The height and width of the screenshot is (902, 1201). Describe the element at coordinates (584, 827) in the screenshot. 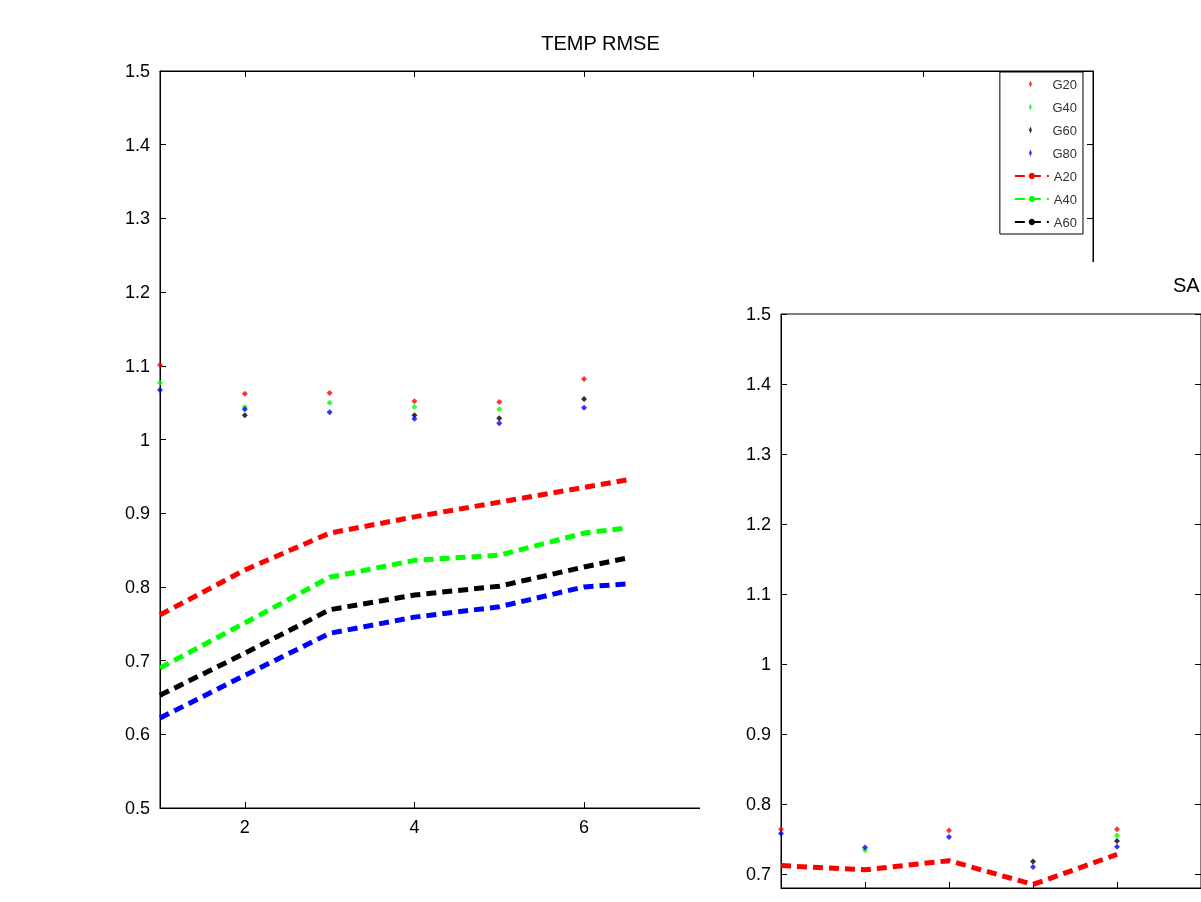

I see `x-tick-label: 6` at that location.